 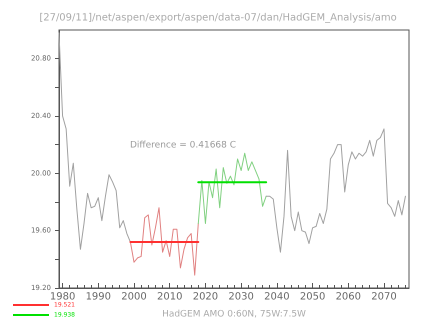 What do you see at coordinates (349, 297) in the screenshot?
I see `x-tick-label: 2060` at bounding box center [349, 297].